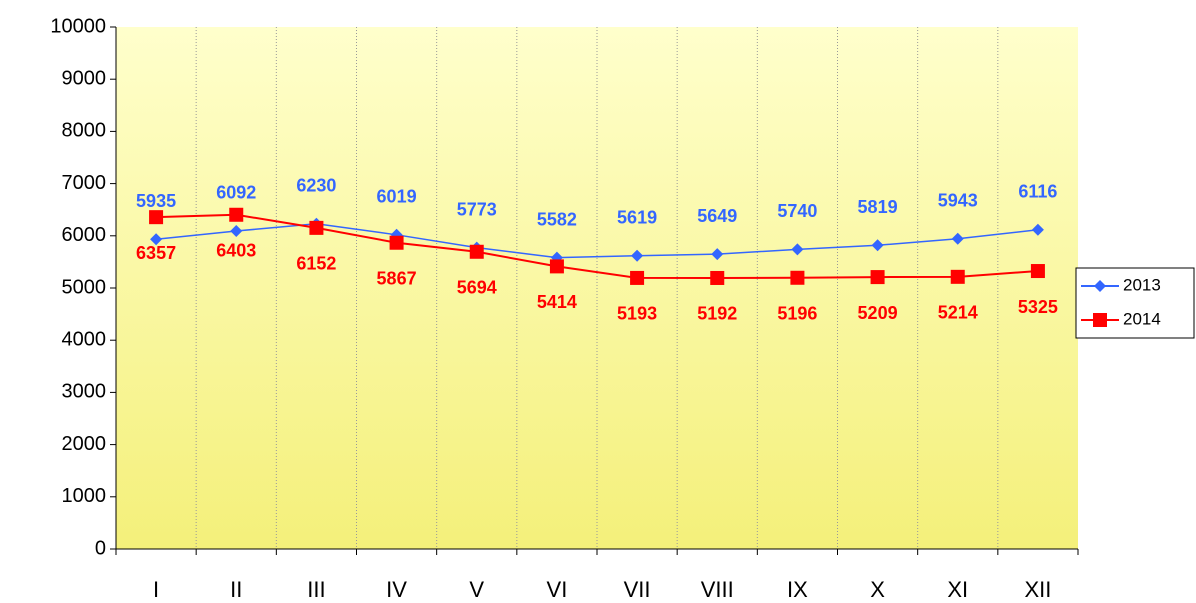  What do you see at coordinates (797, 589) in the screenshot?
I see `x-tick-label: IX` at bounding box center [797, 589].